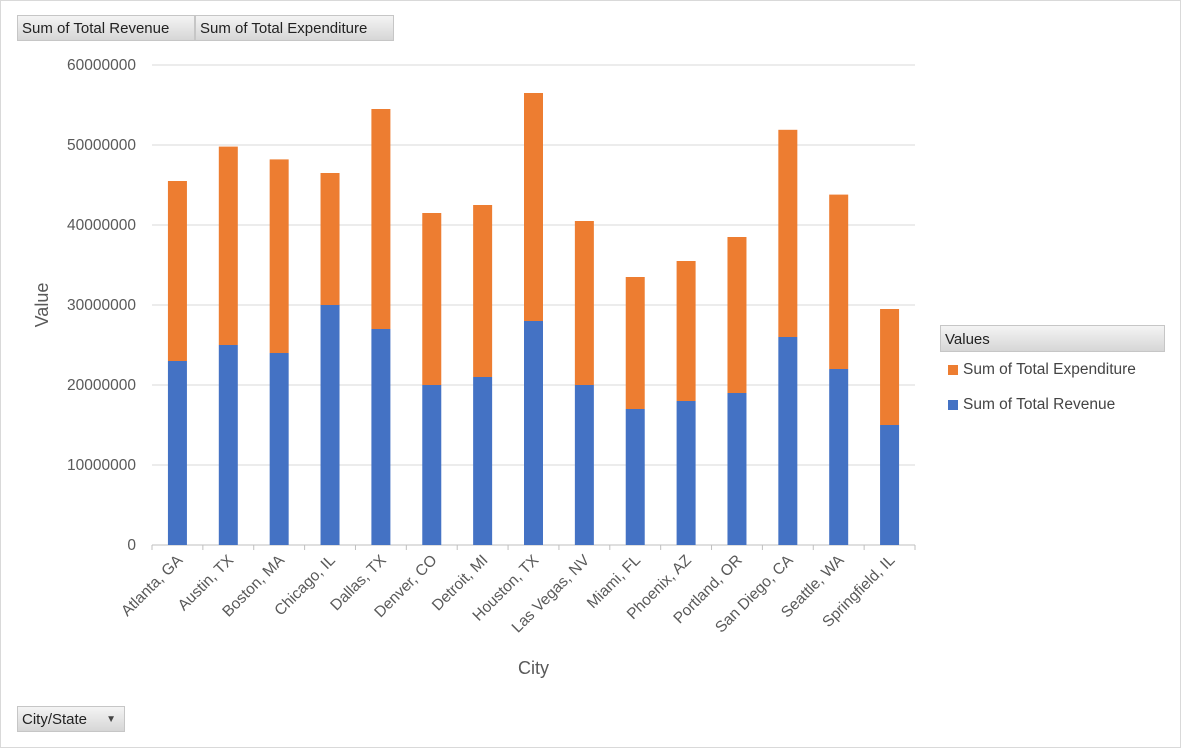  What do you see at coordinates (101, 225) in the screenshot?
I see `y-tick-label: 40000000` at bounding box center [101, 225].